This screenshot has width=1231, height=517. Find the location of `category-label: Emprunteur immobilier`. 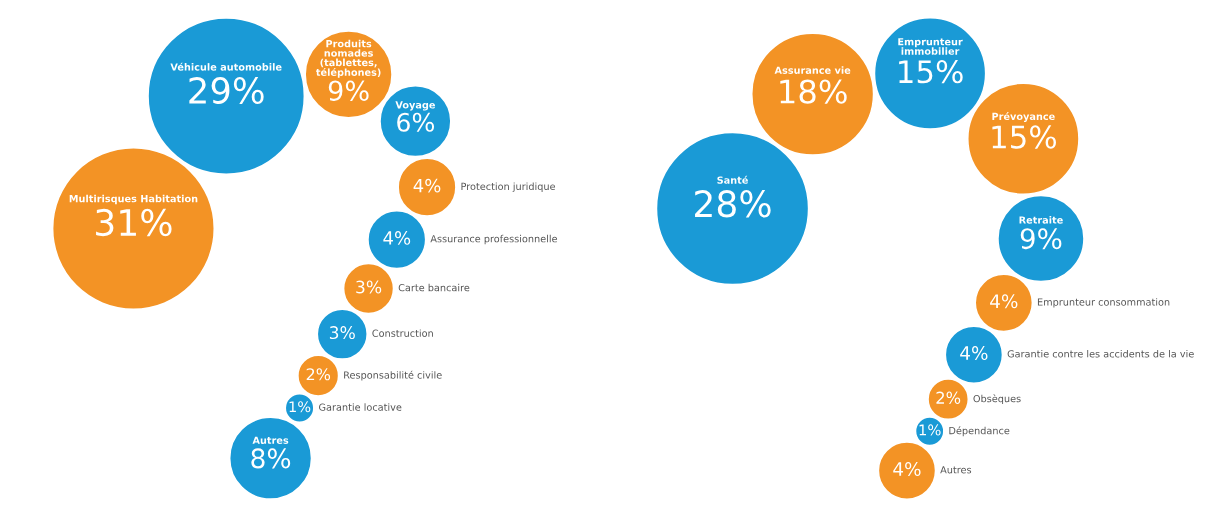

category-label: Emprunteur immobilier is located at coordinates (930, 46).